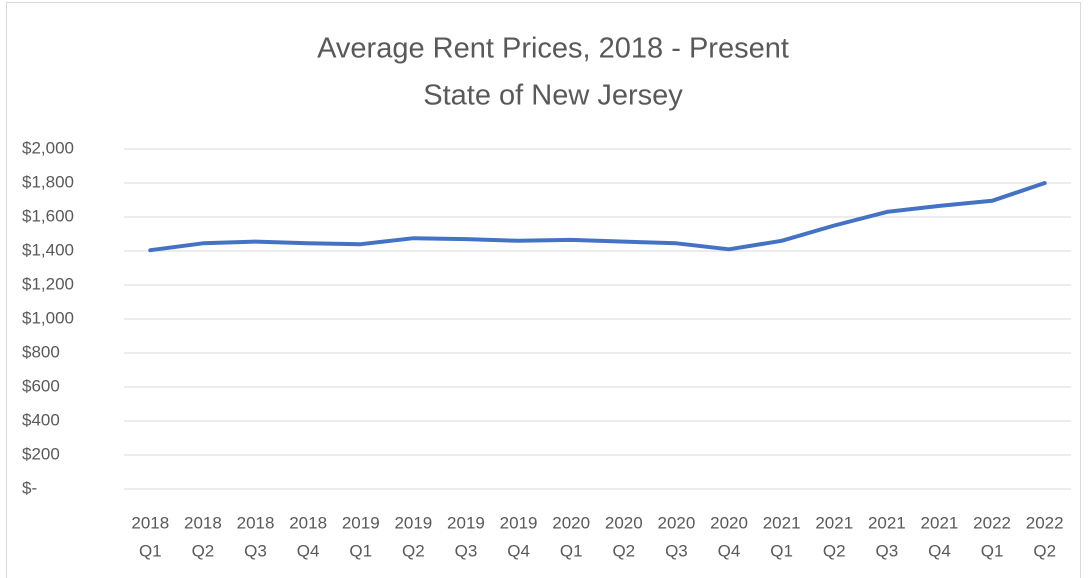 The width and height of the screenshot is (1088, 578). What do you see at coordinates (41, 419) in the screenshot?
I see `y-tick-label: $400` at bounding box center [41, 419].